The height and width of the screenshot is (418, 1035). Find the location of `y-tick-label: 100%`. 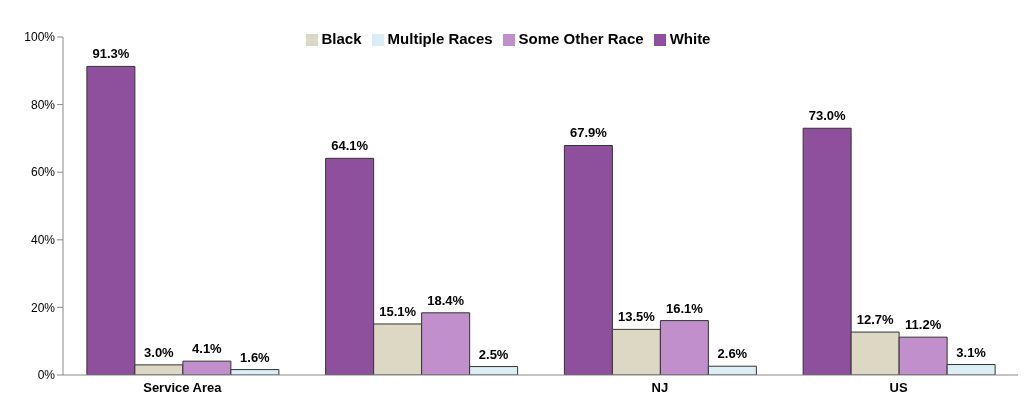

y-tick-label: 100% is located at coordinates (40, 37).